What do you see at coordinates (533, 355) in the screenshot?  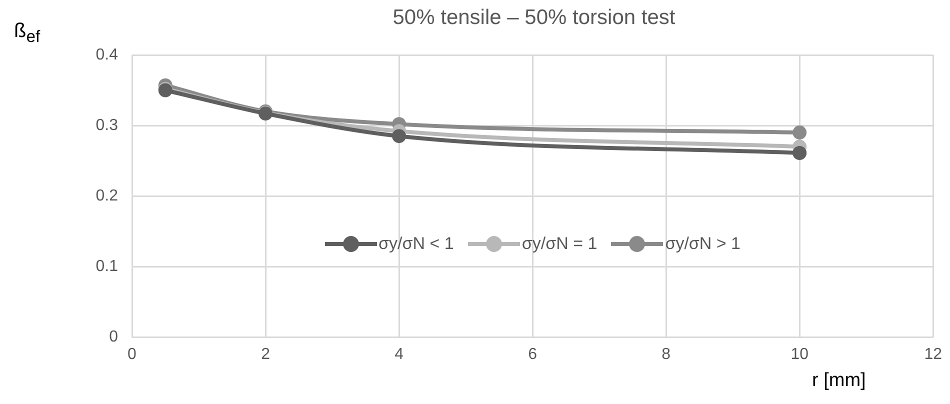 I see `x-tick-label: 6` at bounding box center [533, 355].